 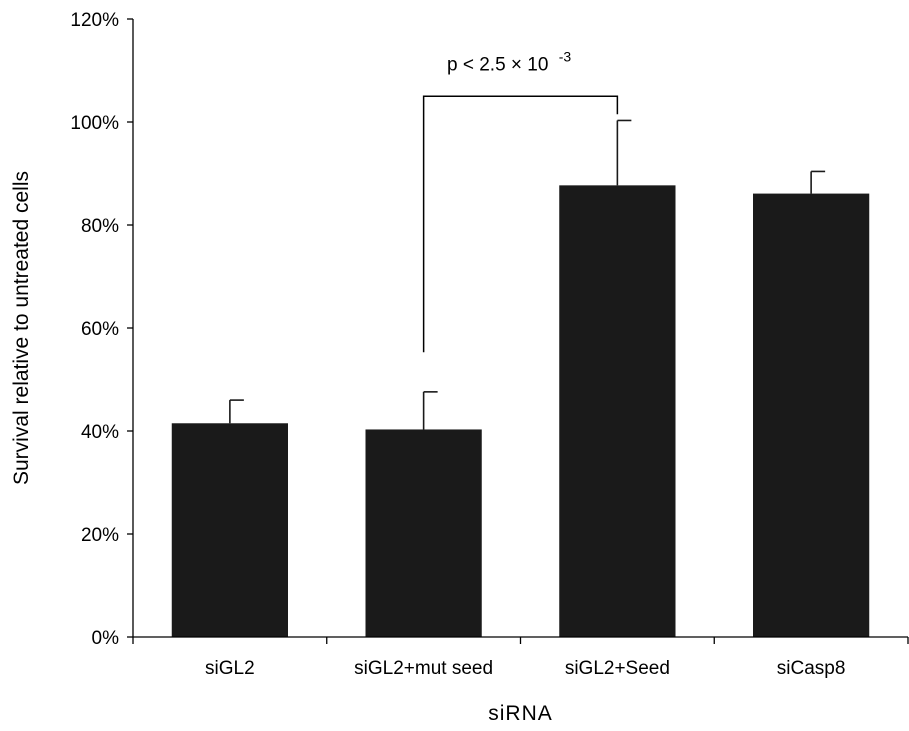 I want to click on y-tick-label: 100%, so click(x=94, y=123).